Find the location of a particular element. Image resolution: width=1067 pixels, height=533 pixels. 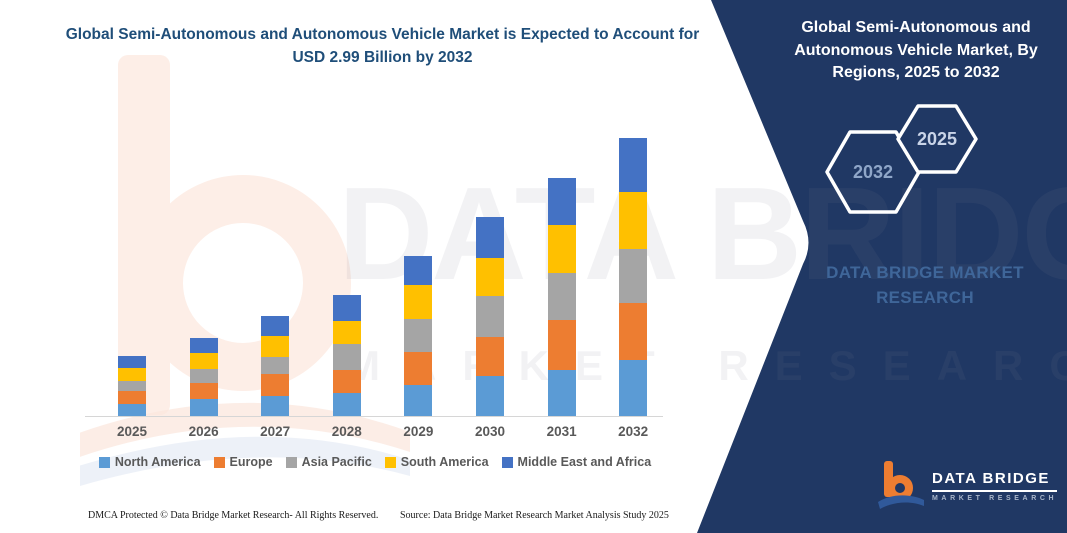

dbmr-logo: DATA BRIDGE MARKET RESEARCH is located at coordinates (968, 486).